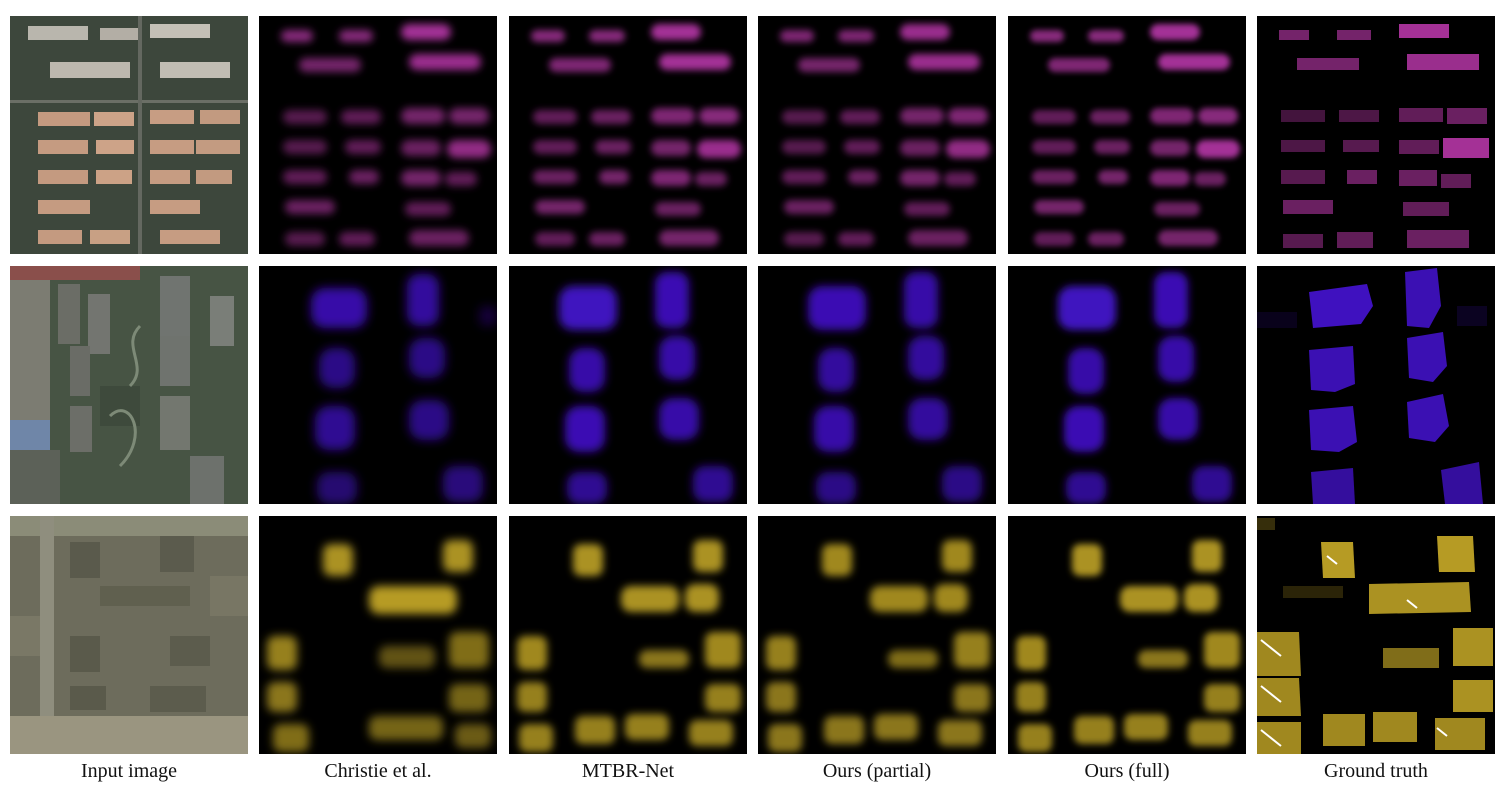  I want to click on caption-mtbr-net: MTBR-Net, so click(628, 771).